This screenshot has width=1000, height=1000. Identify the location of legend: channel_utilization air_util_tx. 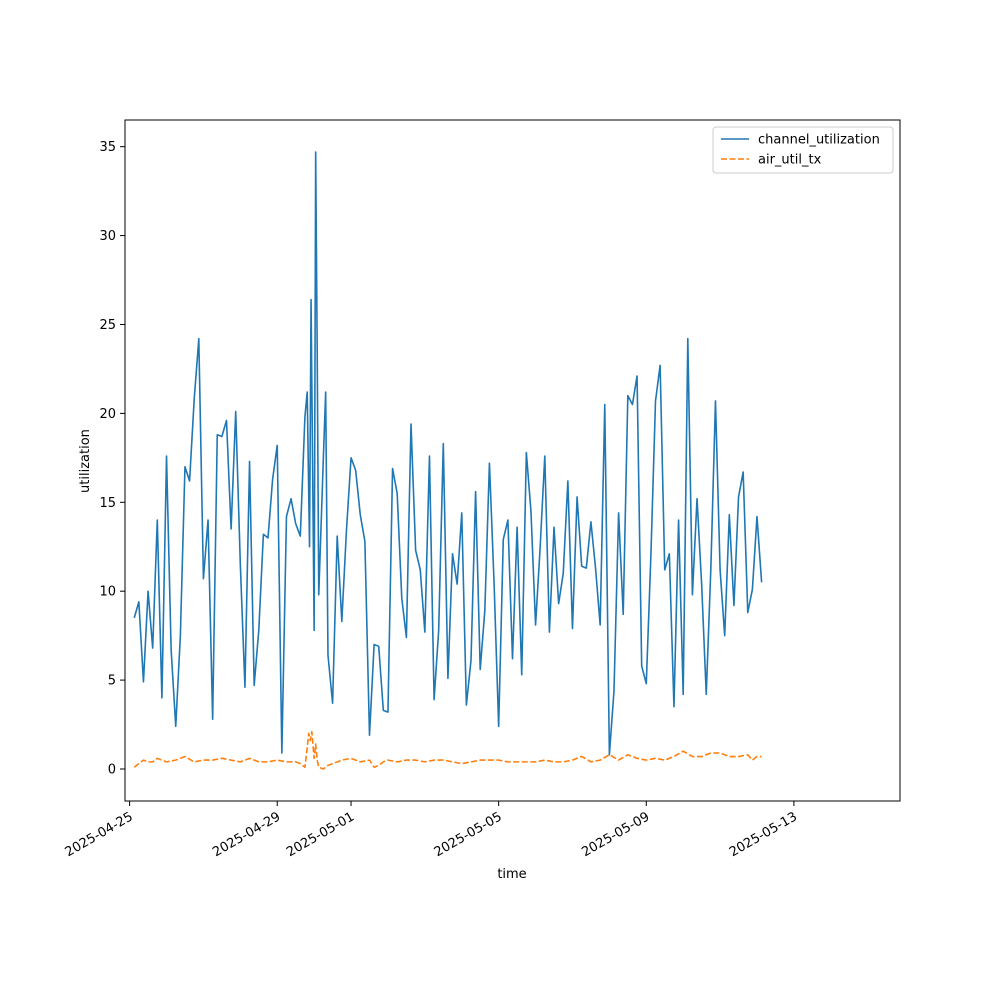
(803, 150).